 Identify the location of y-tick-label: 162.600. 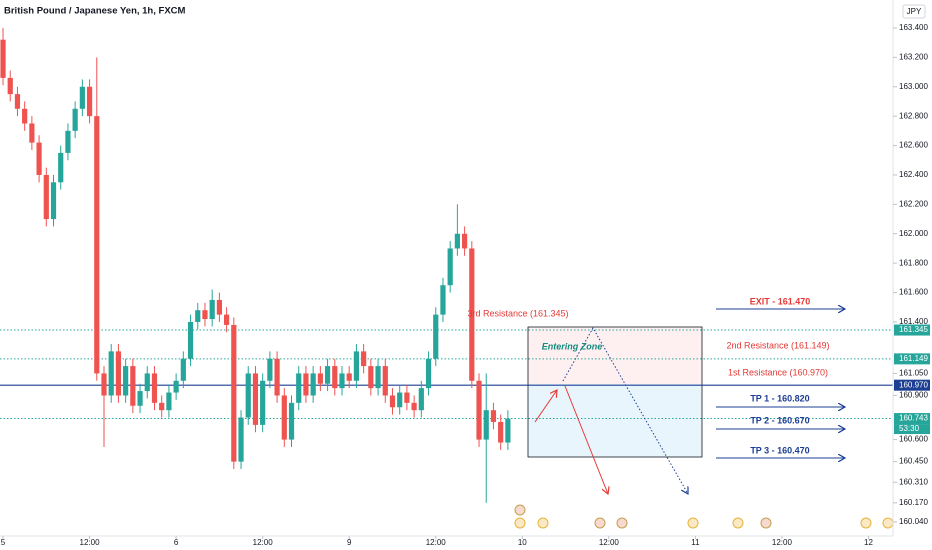
(913, 145).